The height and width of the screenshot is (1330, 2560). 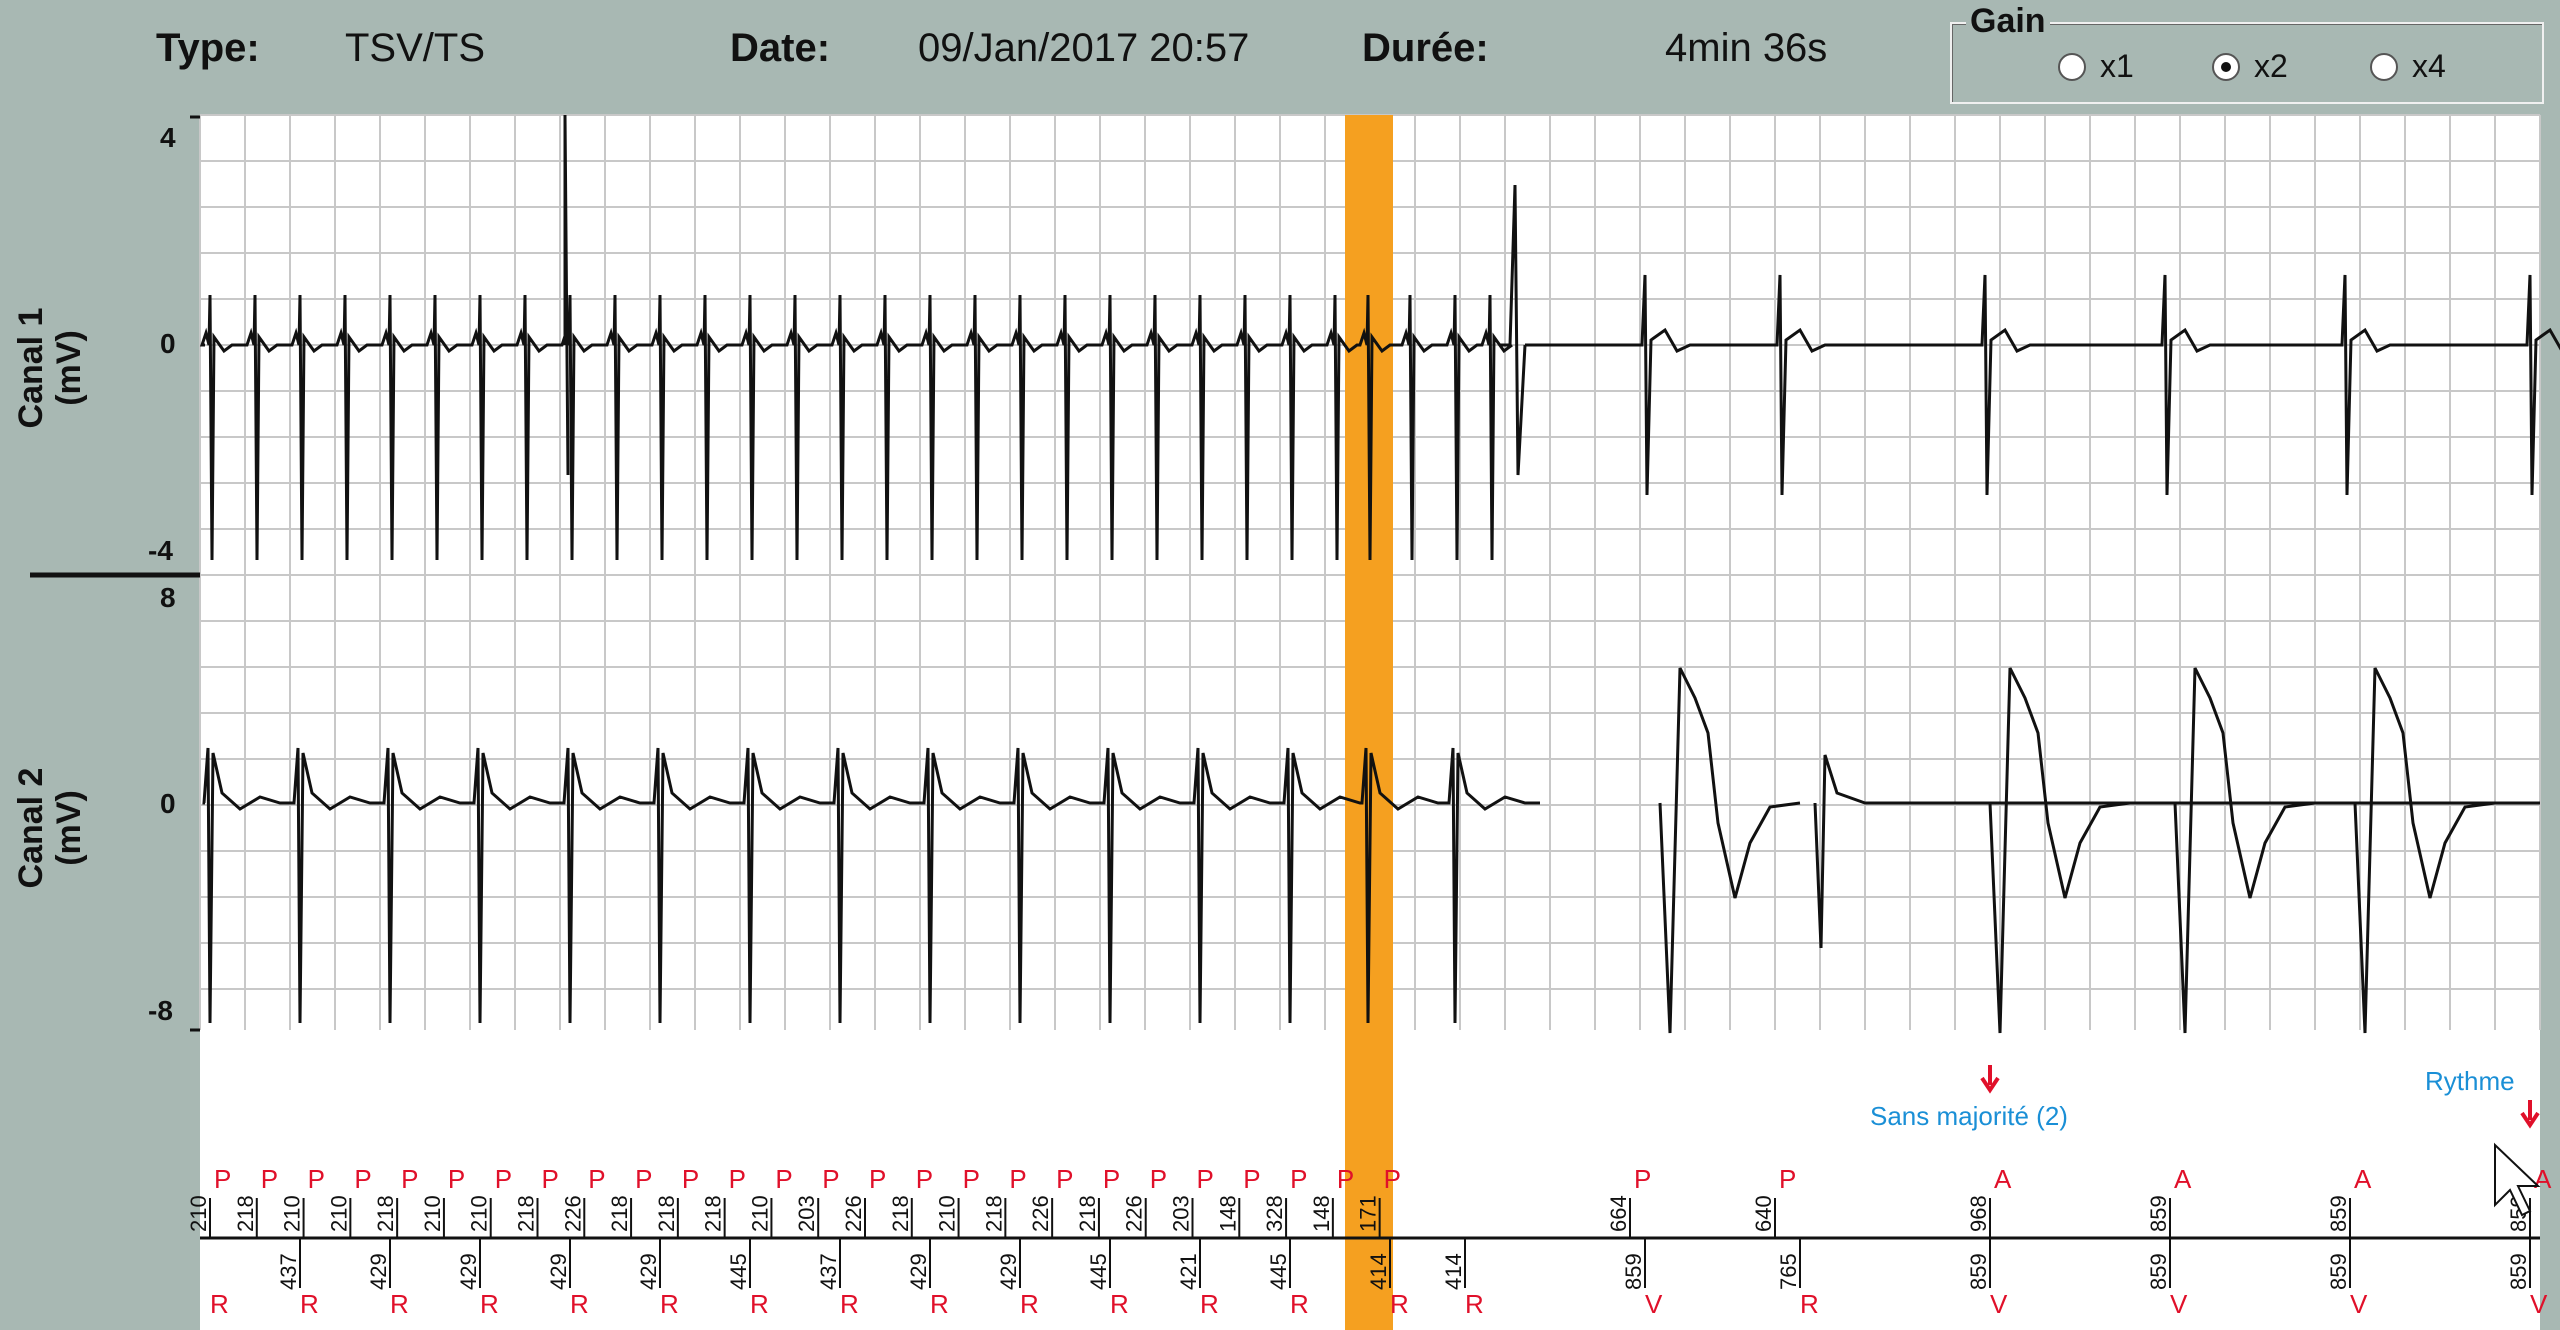 What do you see at coordinates (2096, 66) in the screenshot?
I see `gain-x1-radio: x1` at bounding box center [2096, 66].